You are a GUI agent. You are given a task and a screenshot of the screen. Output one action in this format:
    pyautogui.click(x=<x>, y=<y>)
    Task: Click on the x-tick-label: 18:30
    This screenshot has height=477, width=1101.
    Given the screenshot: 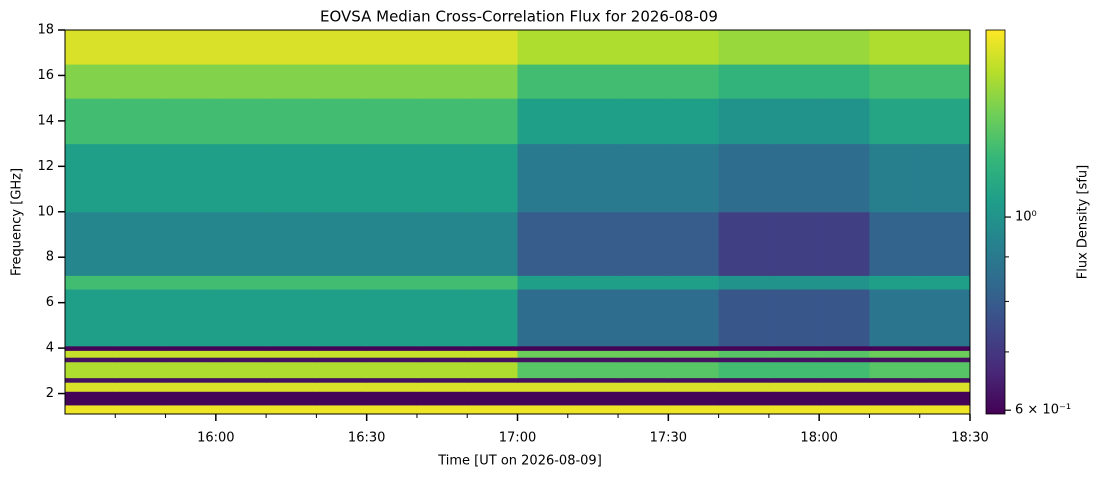 What is the action you would take?
    pyautogui.click(x=969, y=438)
    